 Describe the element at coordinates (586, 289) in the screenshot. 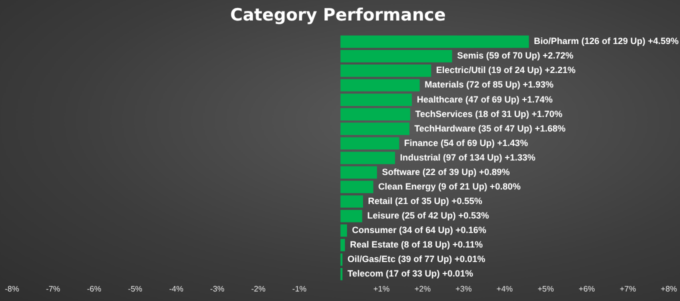

I see `x-tick-label: +6%` at that location.